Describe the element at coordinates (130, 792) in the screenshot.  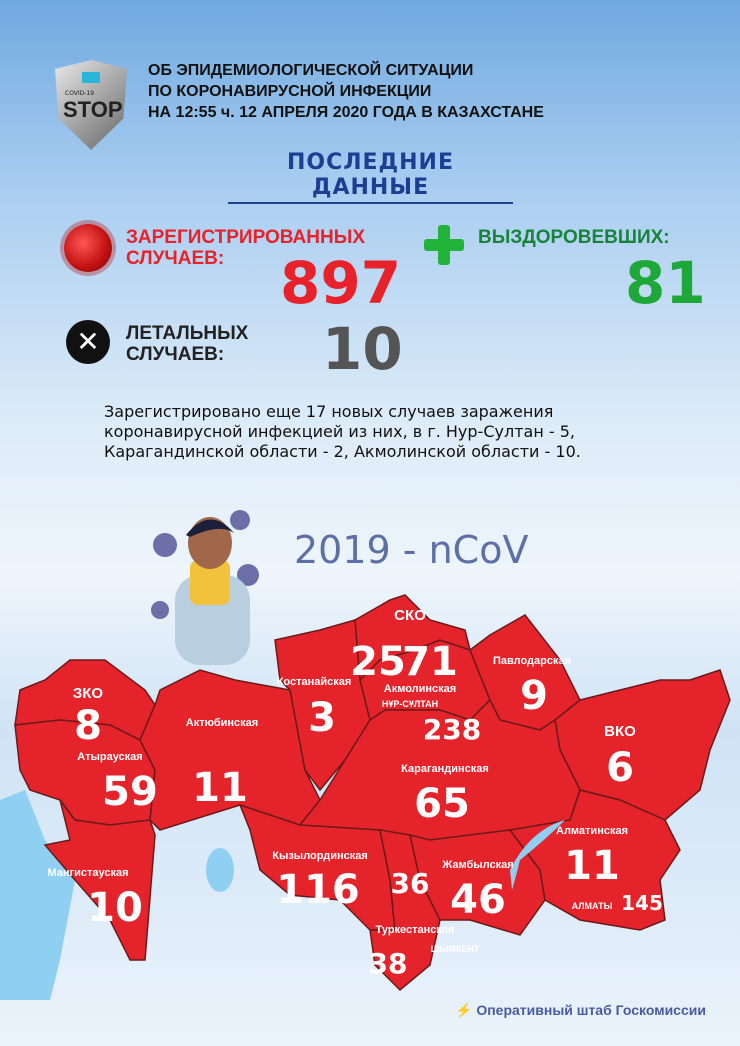
I see `region-count: 59` at that location.